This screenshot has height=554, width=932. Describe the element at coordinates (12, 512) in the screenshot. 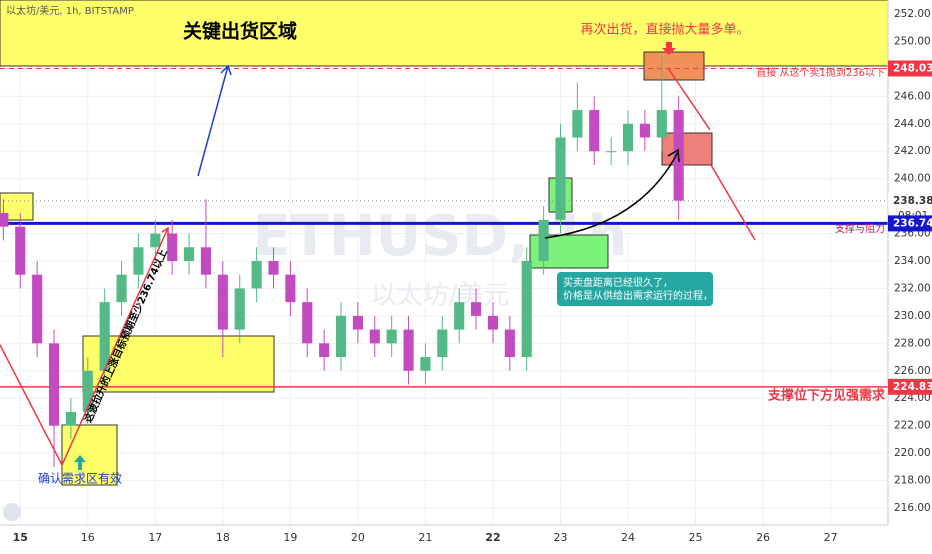

I see `logo` at that location.